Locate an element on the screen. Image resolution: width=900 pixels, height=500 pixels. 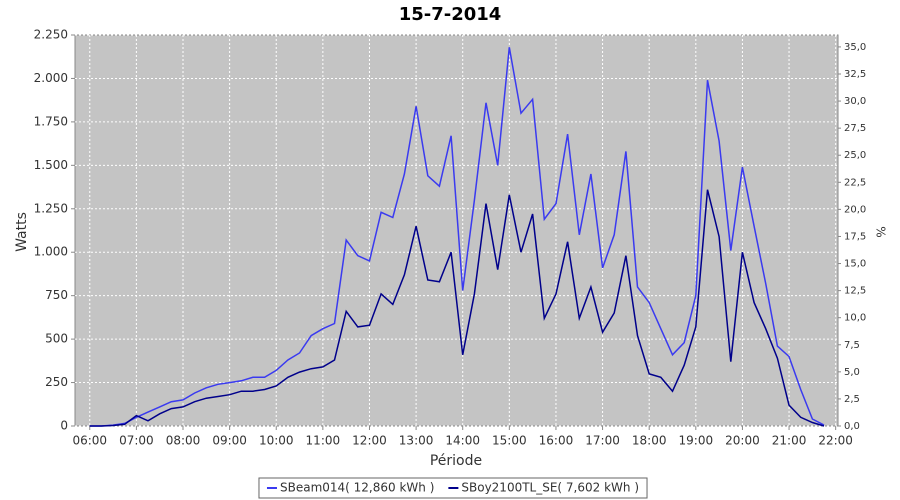
x-tick-label: 20:00 is located at coordinates (742, 441).